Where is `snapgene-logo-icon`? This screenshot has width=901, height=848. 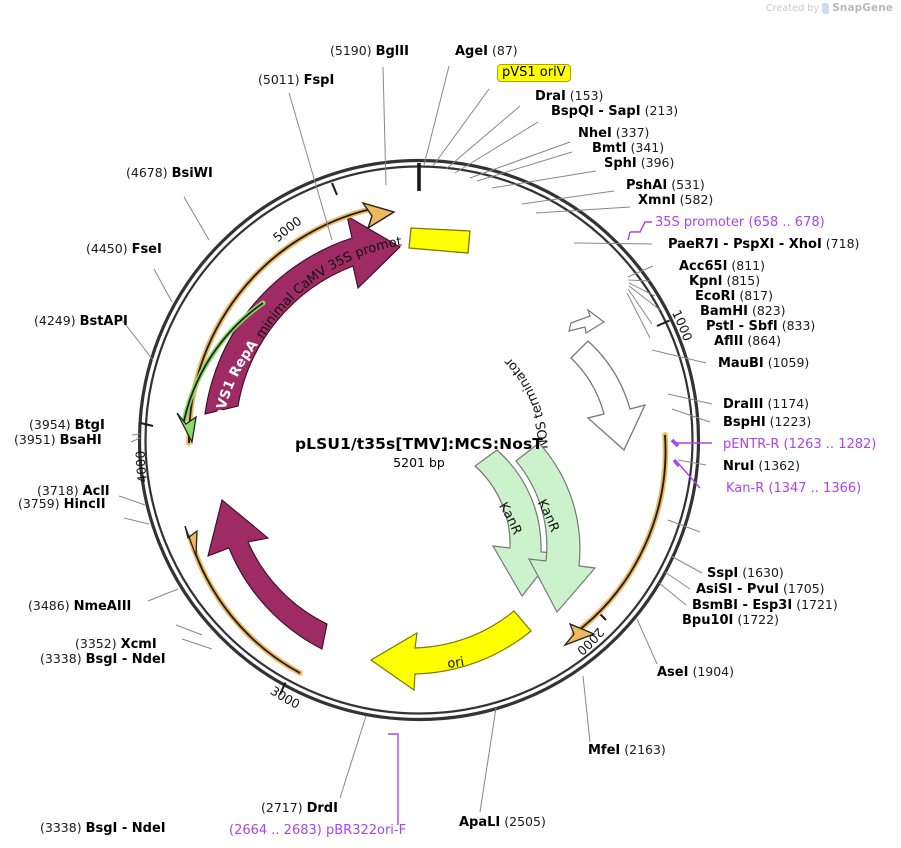
snapgene-logo-icon is located at coordinates (826, 8).